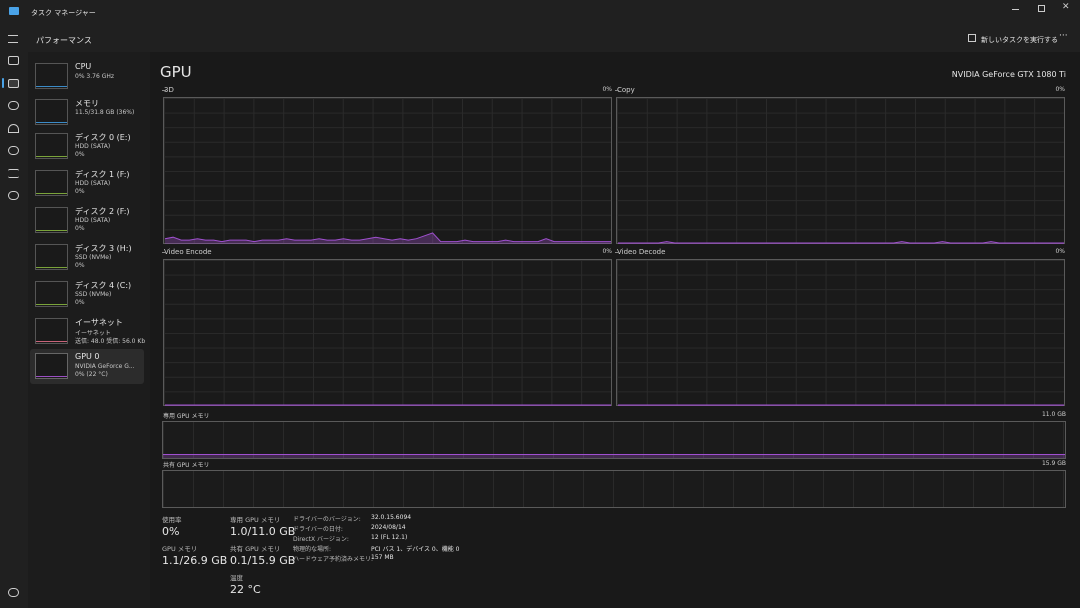  I want to click on detail-value: 12 (FL 12.1), so click(389, 537).